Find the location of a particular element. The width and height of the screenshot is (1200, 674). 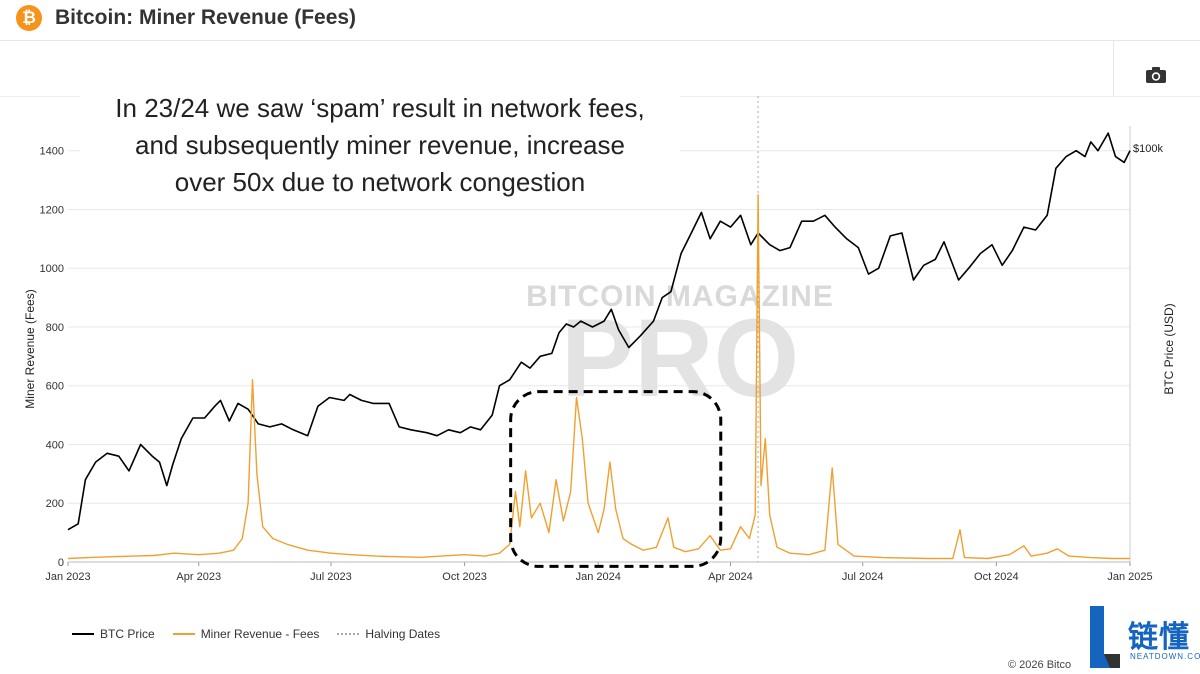

y-tick-label: 800 is located at coordinates (55, 328).